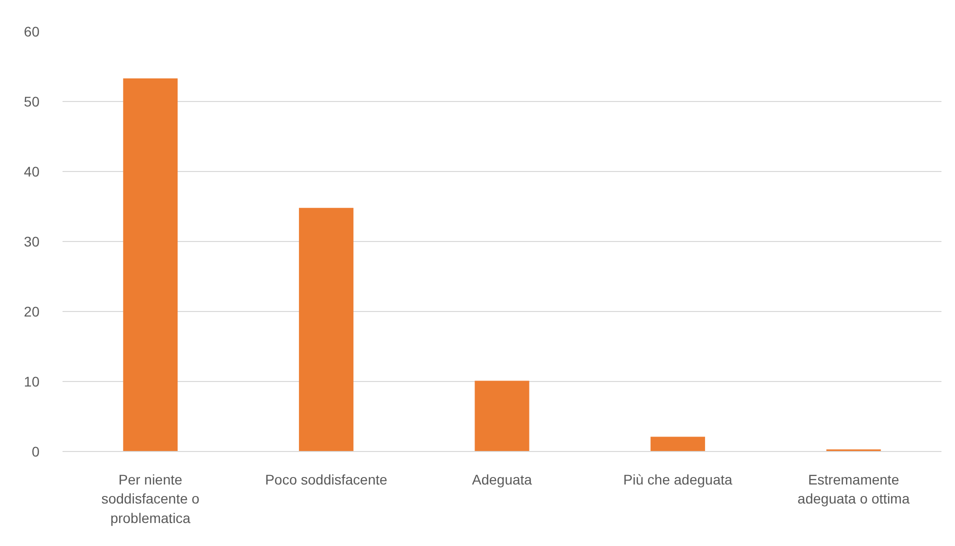 This screenshot has height=546, width=955. I want to click on y-tick-label: 40, so click(32, 172).